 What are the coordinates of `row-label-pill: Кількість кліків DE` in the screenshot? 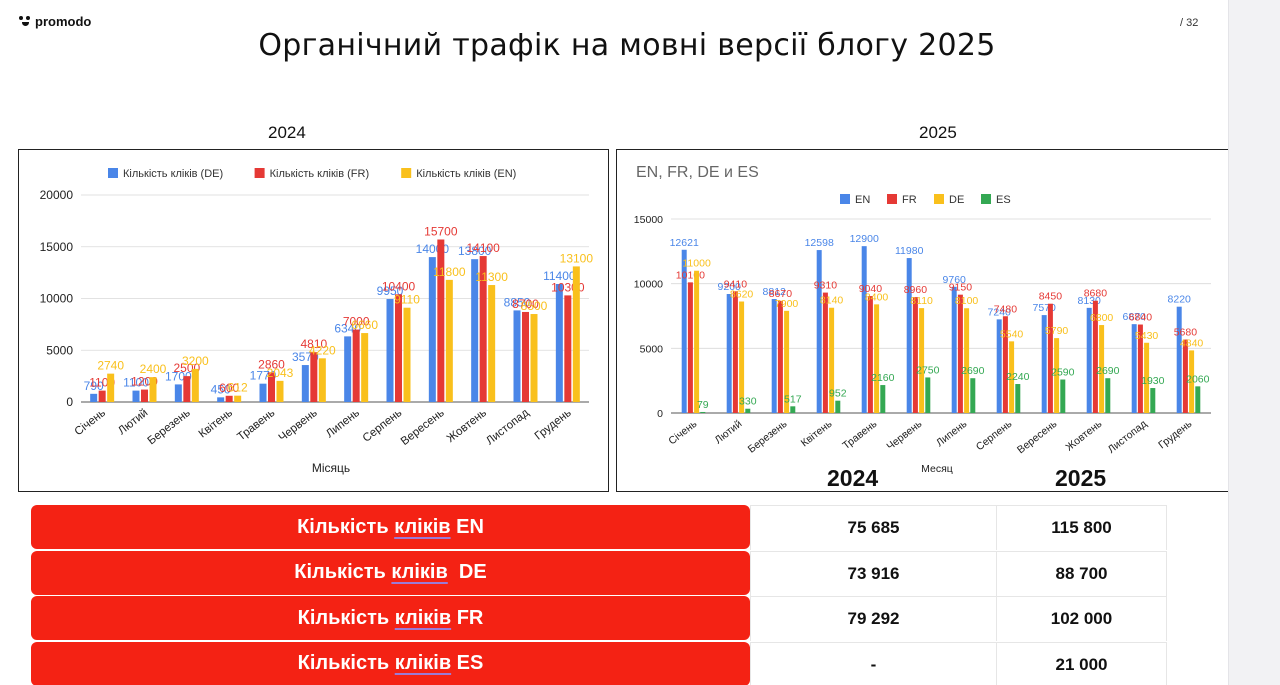 It's located at (390, 572).